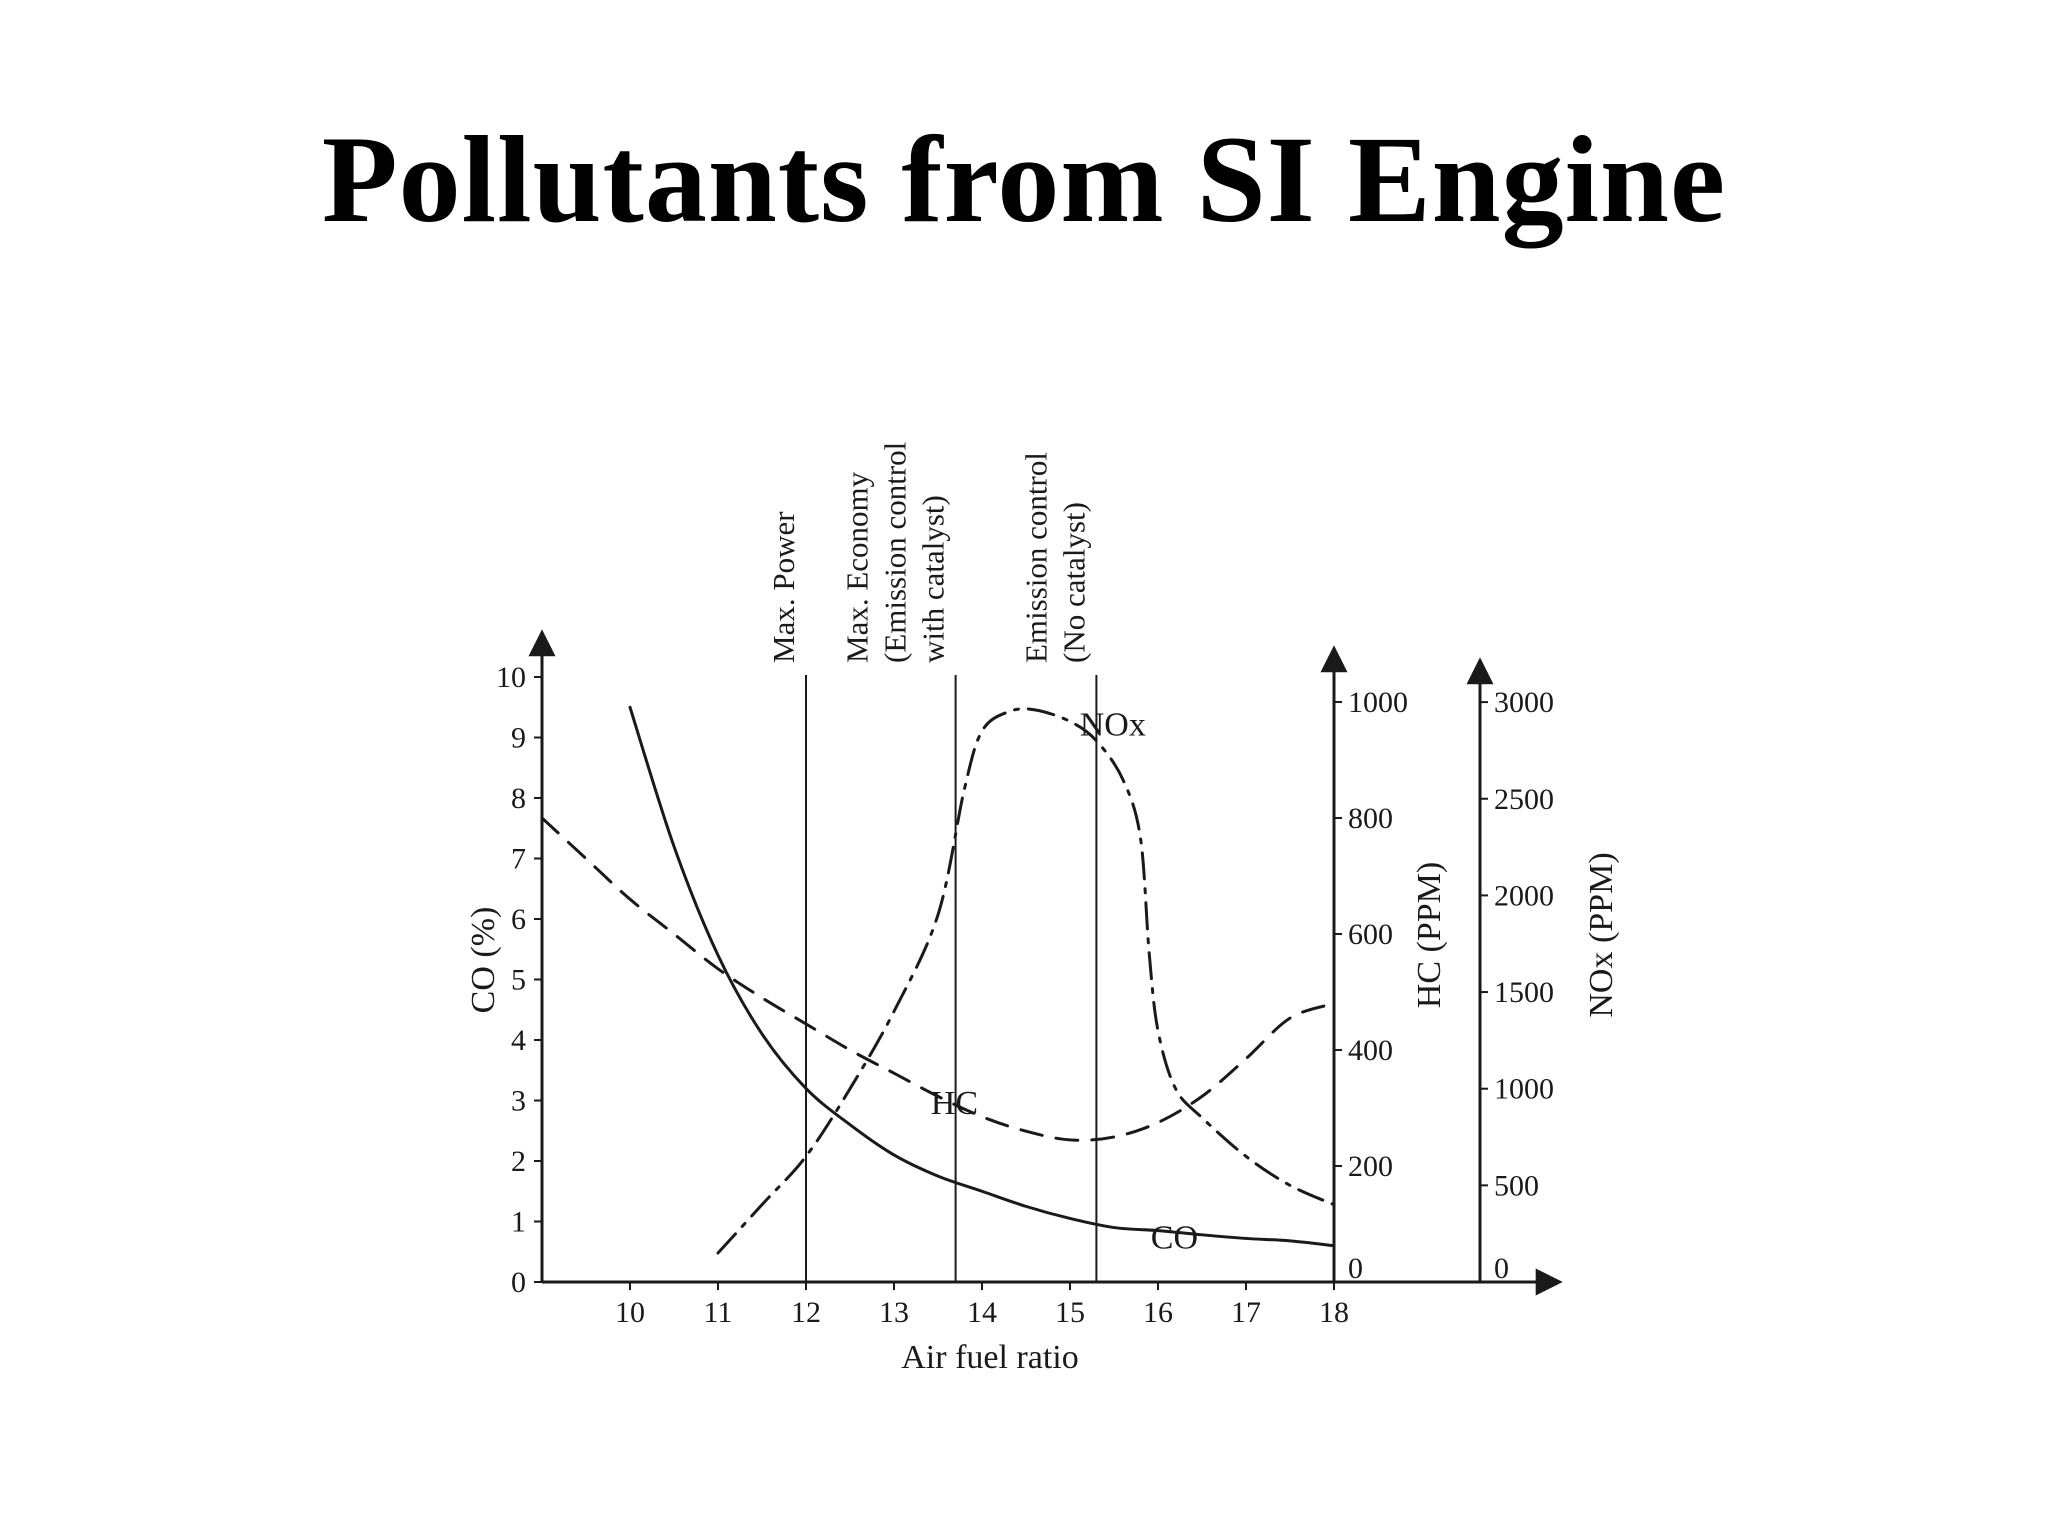 The height and width of the screenshot is (1536, 2048). Describe the element at coordinates (718, 1312) in the screenshot. I see `x-tick-label: 11` at that location.